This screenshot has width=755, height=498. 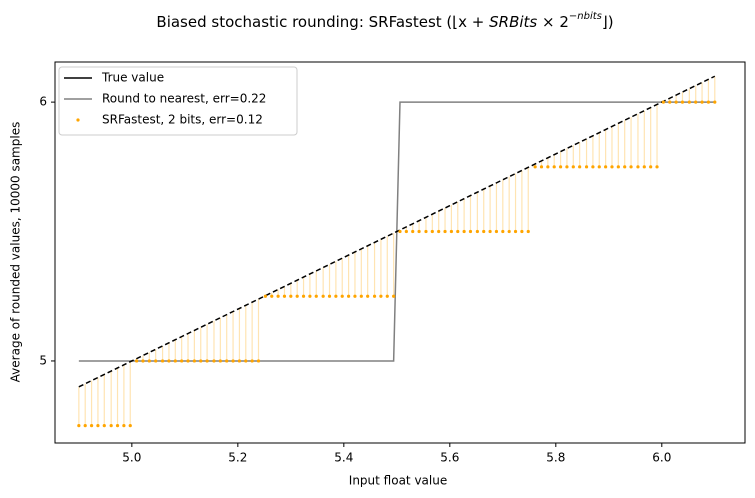 What do you see at coordinates (555, 458) in the screenshot?
I see `x-tick-label: 5.8` at bounding box center [555, 458].